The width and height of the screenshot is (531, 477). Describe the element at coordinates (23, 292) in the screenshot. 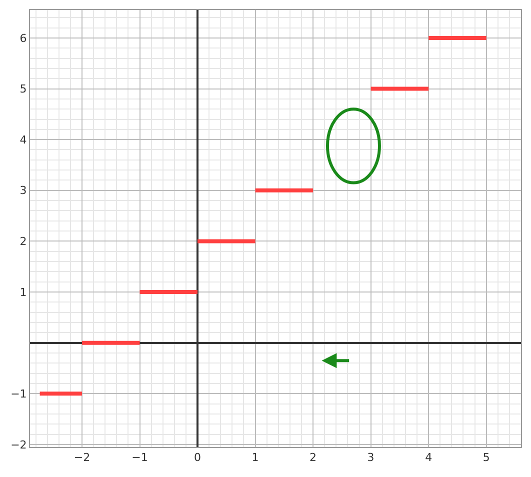

I see `y-tick-label: 1` at that location.